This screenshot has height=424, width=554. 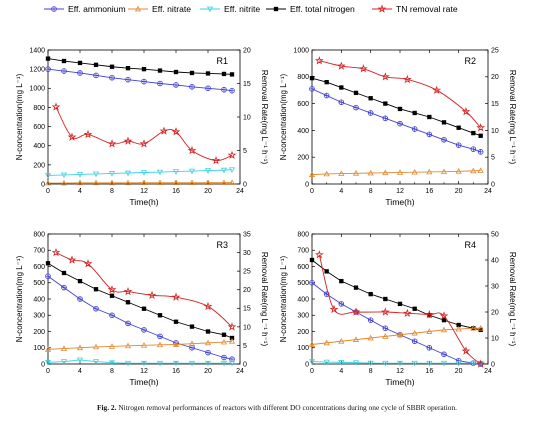 What do you see at coordinates (247, 272) in the screenshot?
I see `y2-tick-label: 25` at bounding box center [247, 272].